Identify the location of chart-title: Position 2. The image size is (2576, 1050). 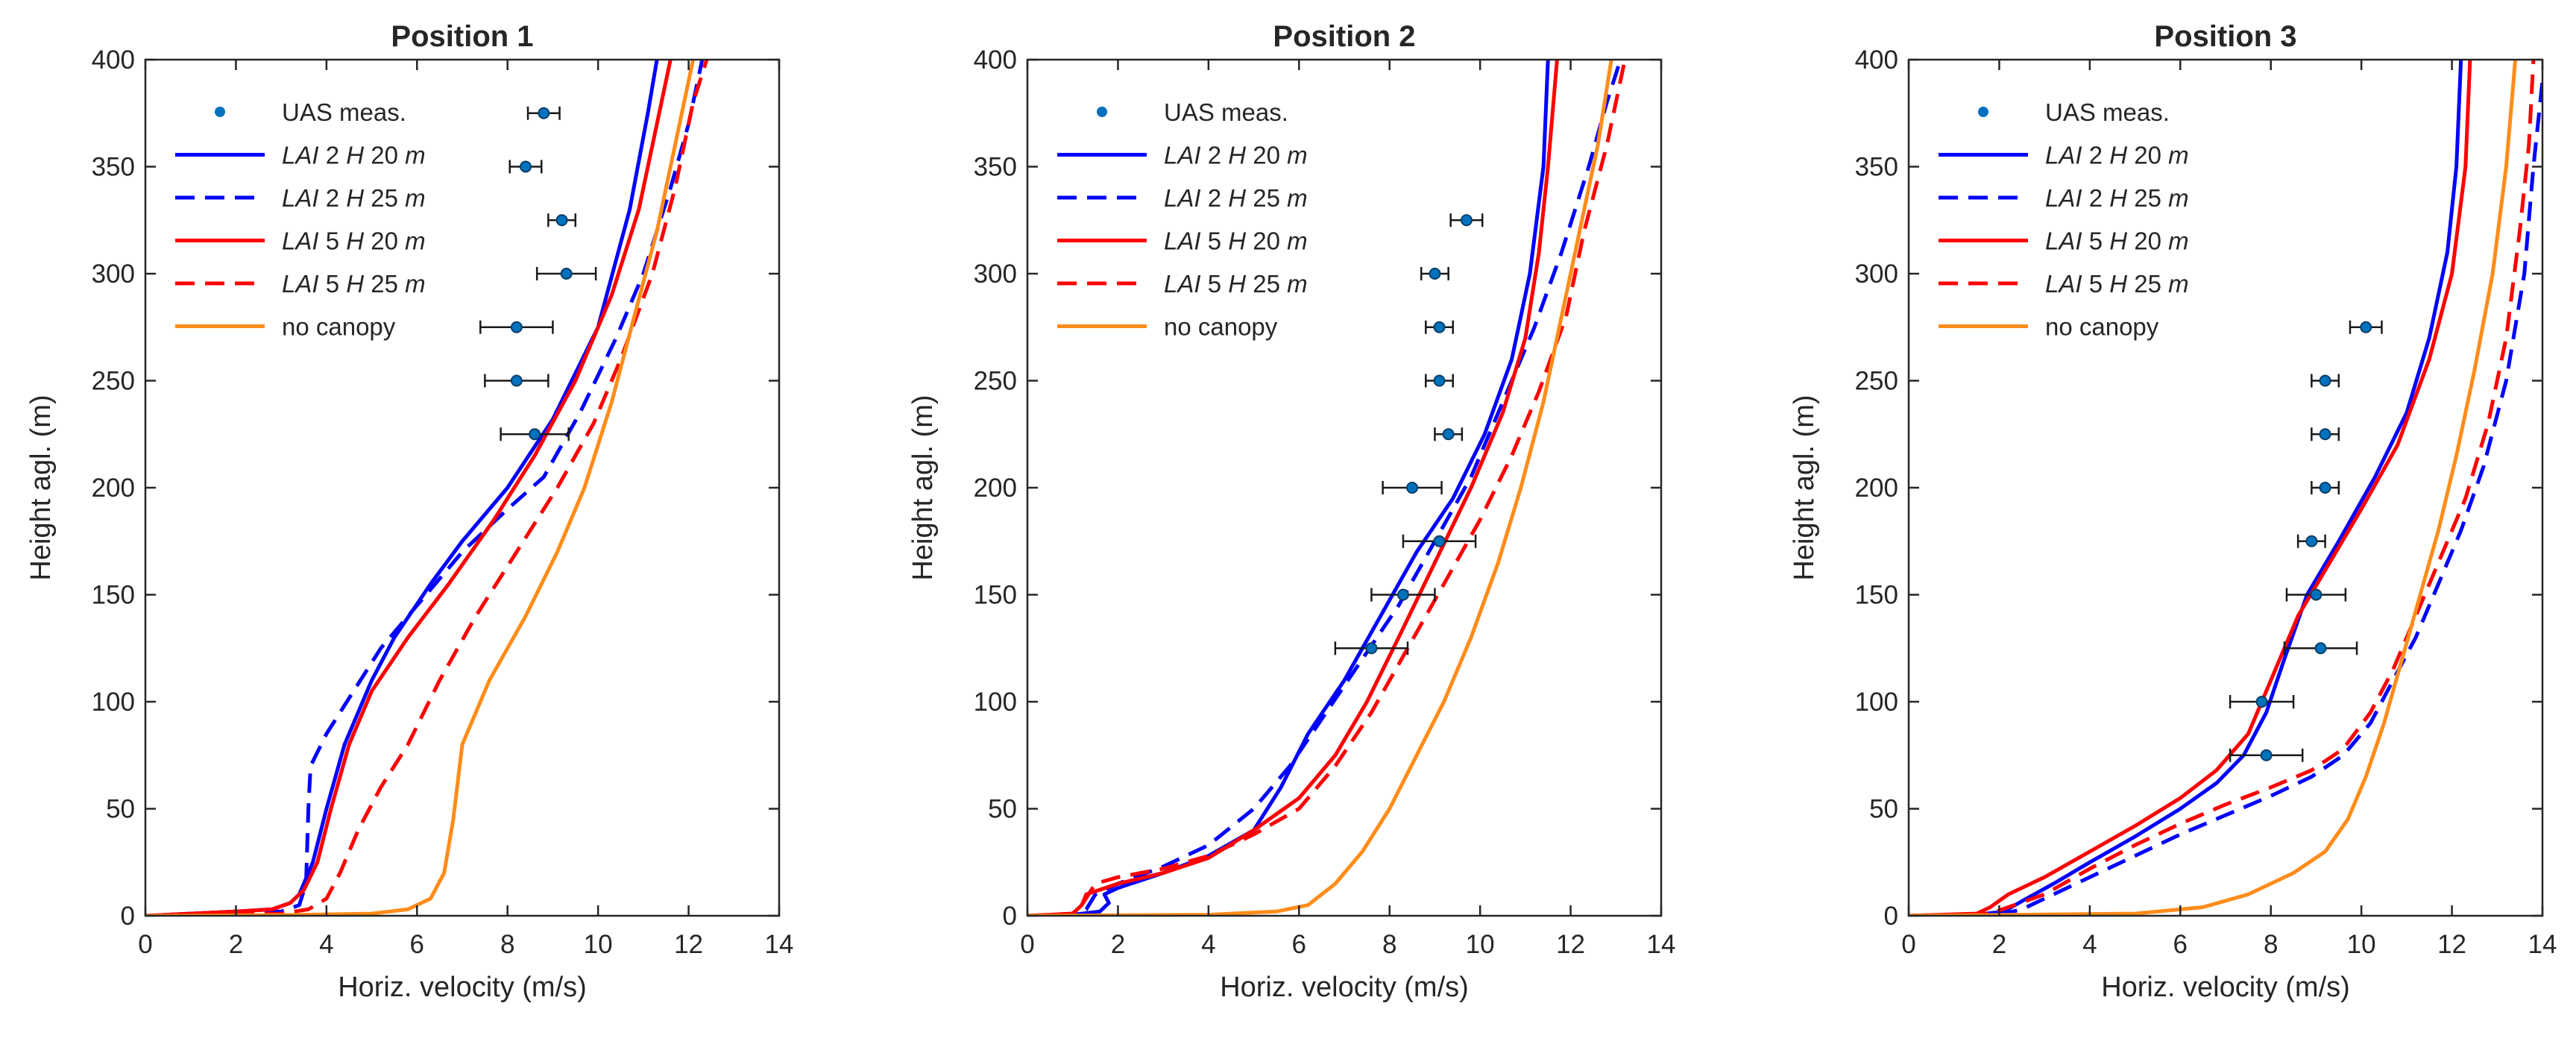
(1344, 36).